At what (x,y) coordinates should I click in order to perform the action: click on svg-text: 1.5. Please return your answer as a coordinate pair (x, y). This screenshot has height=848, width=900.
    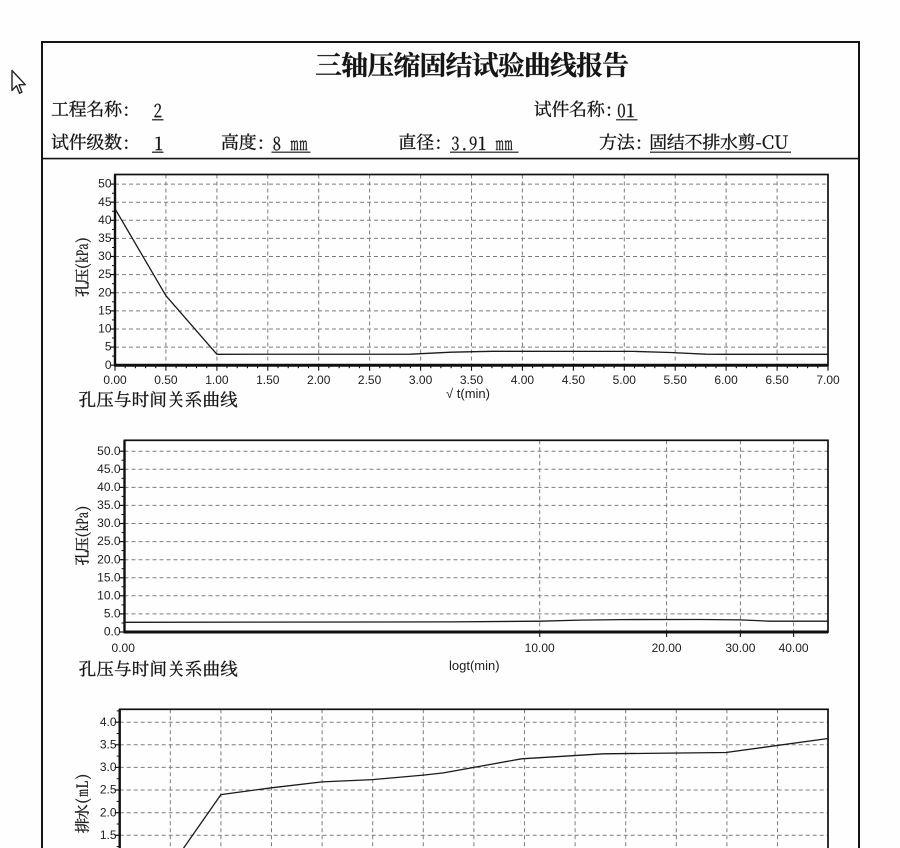
    Looking at the image, I should click on (108, 835).